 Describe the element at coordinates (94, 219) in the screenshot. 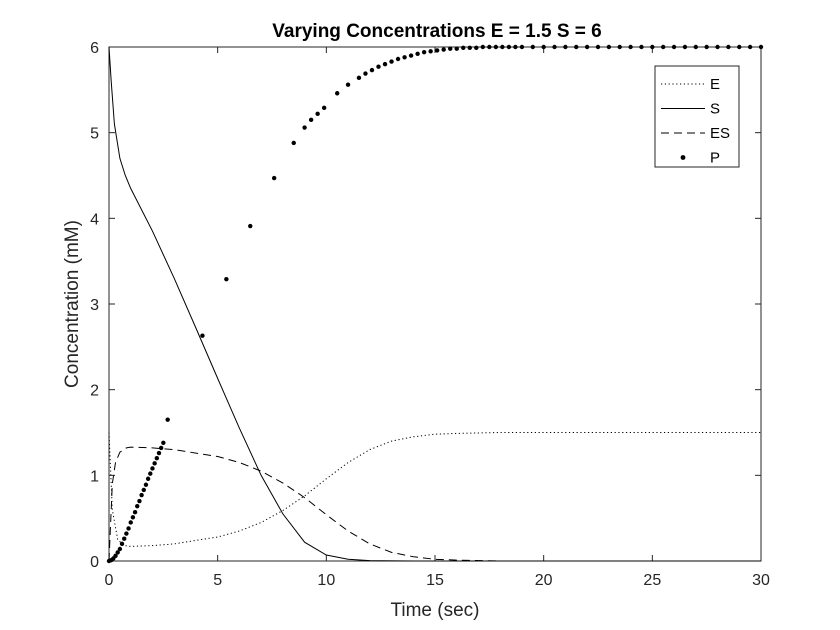

I see `y-tick-label: 4` at that location.